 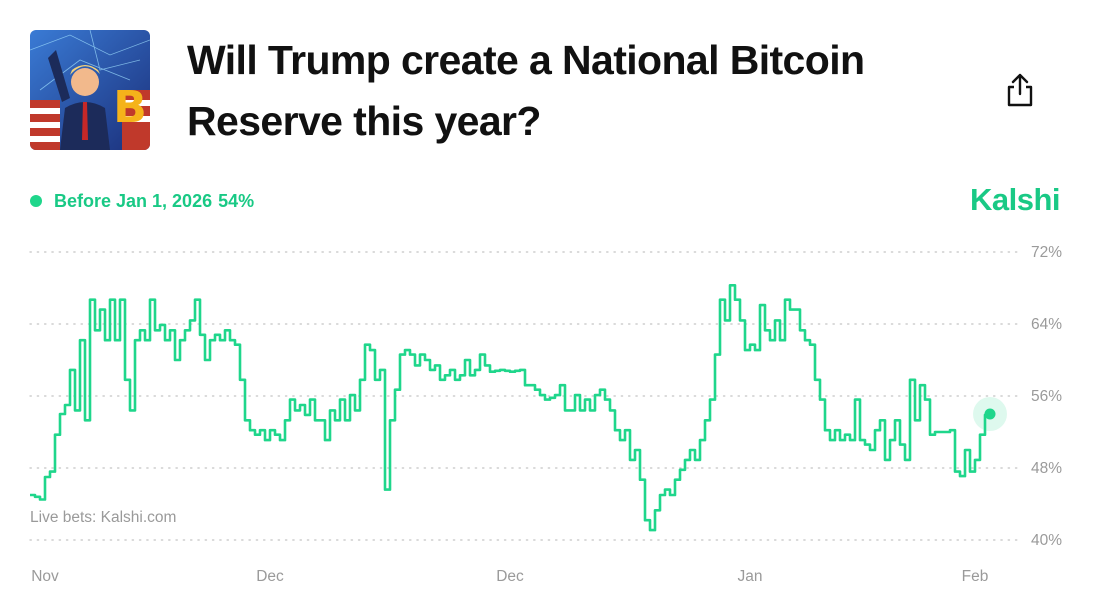 What do you see at coordinates (1046, 540) in the screenshot?
I see `y-tick-label: 40%` at bounding box center [1046, 540].